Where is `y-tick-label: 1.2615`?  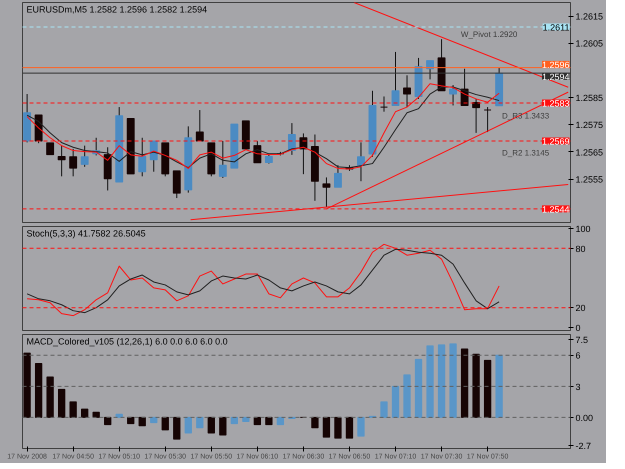 y-tick-label: 1.2615 is located at coordinates (590, 17).